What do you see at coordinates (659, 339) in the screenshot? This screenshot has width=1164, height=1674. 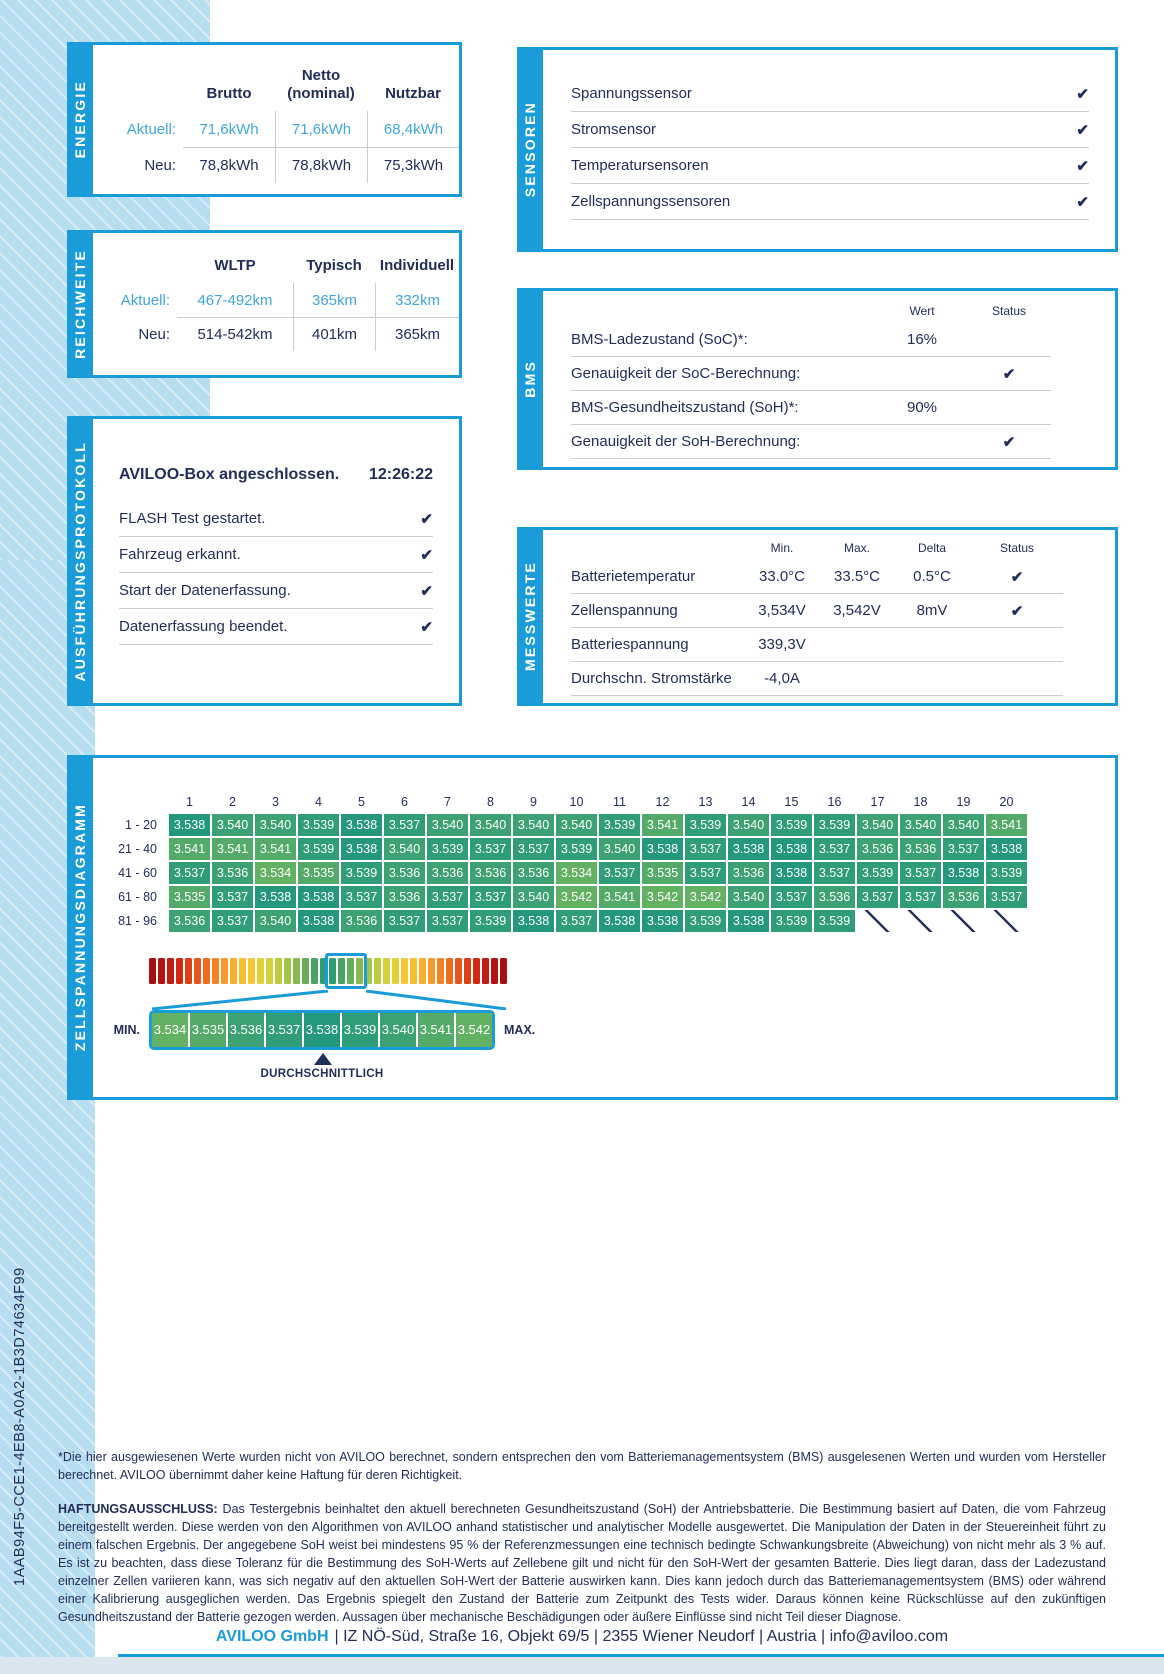 I see `bms-row-label: BMS-Ladezustand (SoC)*:` at bounding box center [659, 339].